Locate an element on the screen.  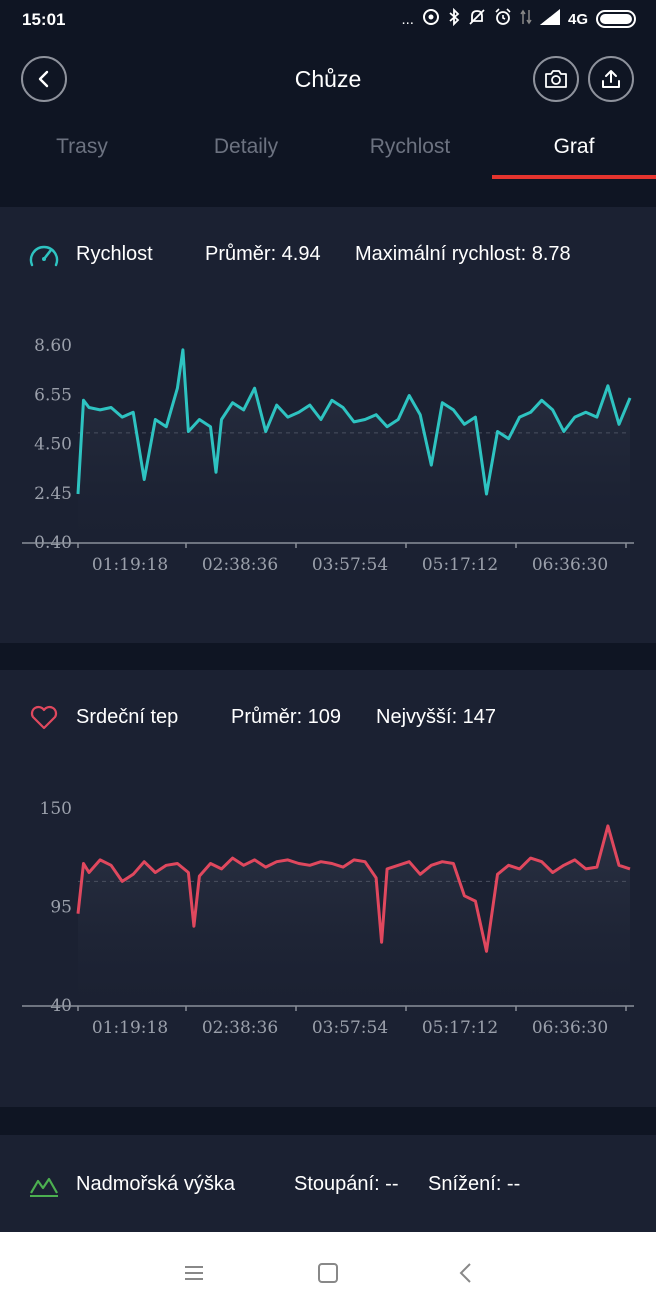
upload-icon is located at coordinates (611, 79).